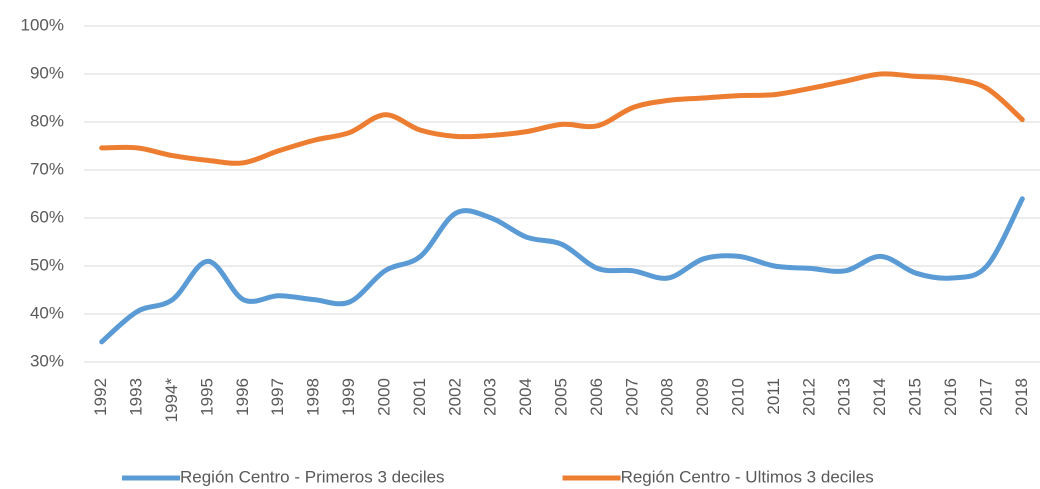 The width and height of the screenshot is (1040, 489). Describe the element at coordinates (419, 397) in the screenshot. I see `x-tick-label: 2001` at that location.